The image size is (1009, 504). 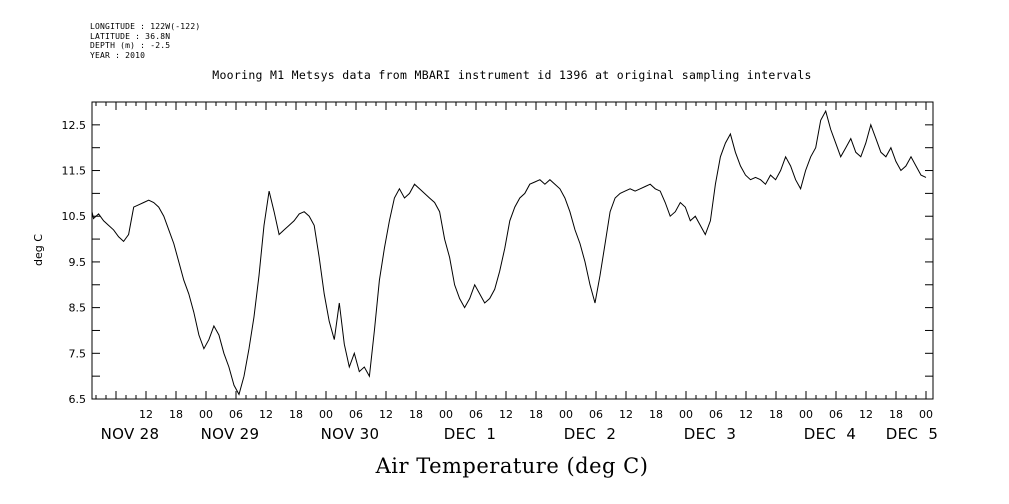 I want to click on x-day-label: DEC 2, so click(x=590, y=434).